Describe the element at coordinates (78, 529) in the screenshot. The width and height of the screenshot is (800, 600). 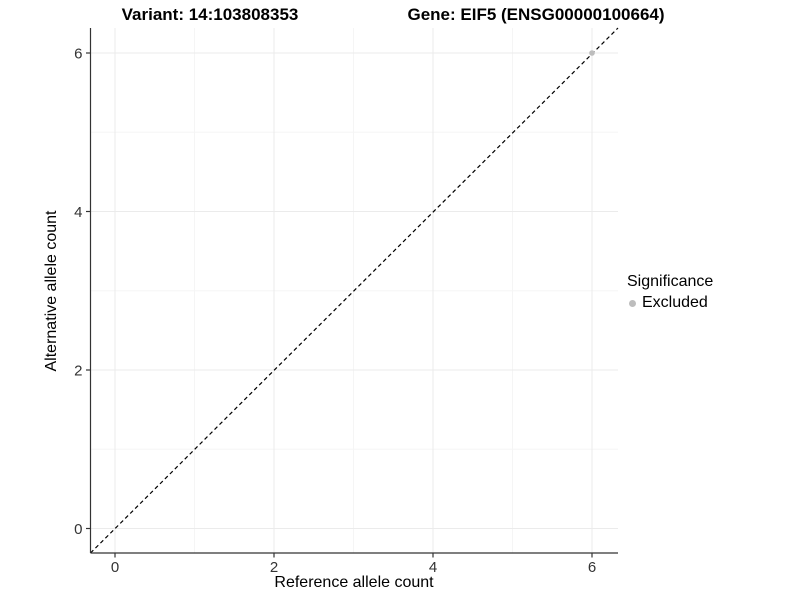
I see `y-tick-label: 0` at that location.